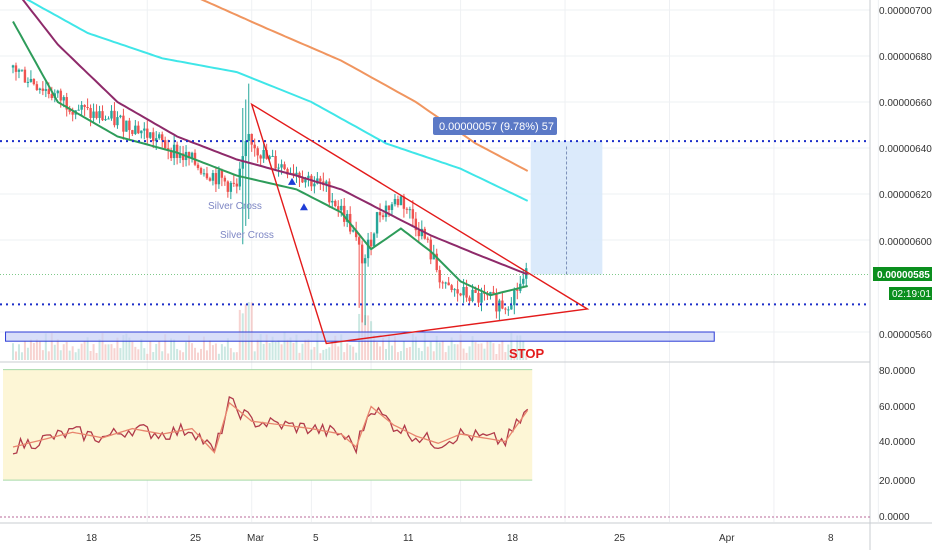 This screenshot has width=932, height=555. I want to click on rsi-label-60: 60.0000, so click(897, 407).